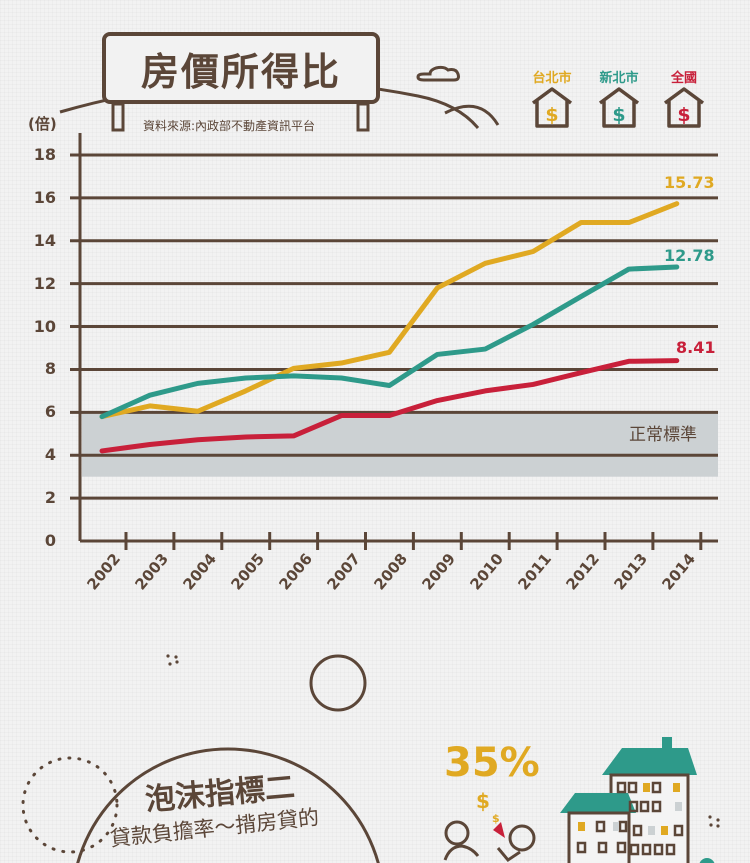  What do you see at coordinates (44, 197) in the screenshot?
I see `y-tick-label: 16` at bounding box center [44, 197].